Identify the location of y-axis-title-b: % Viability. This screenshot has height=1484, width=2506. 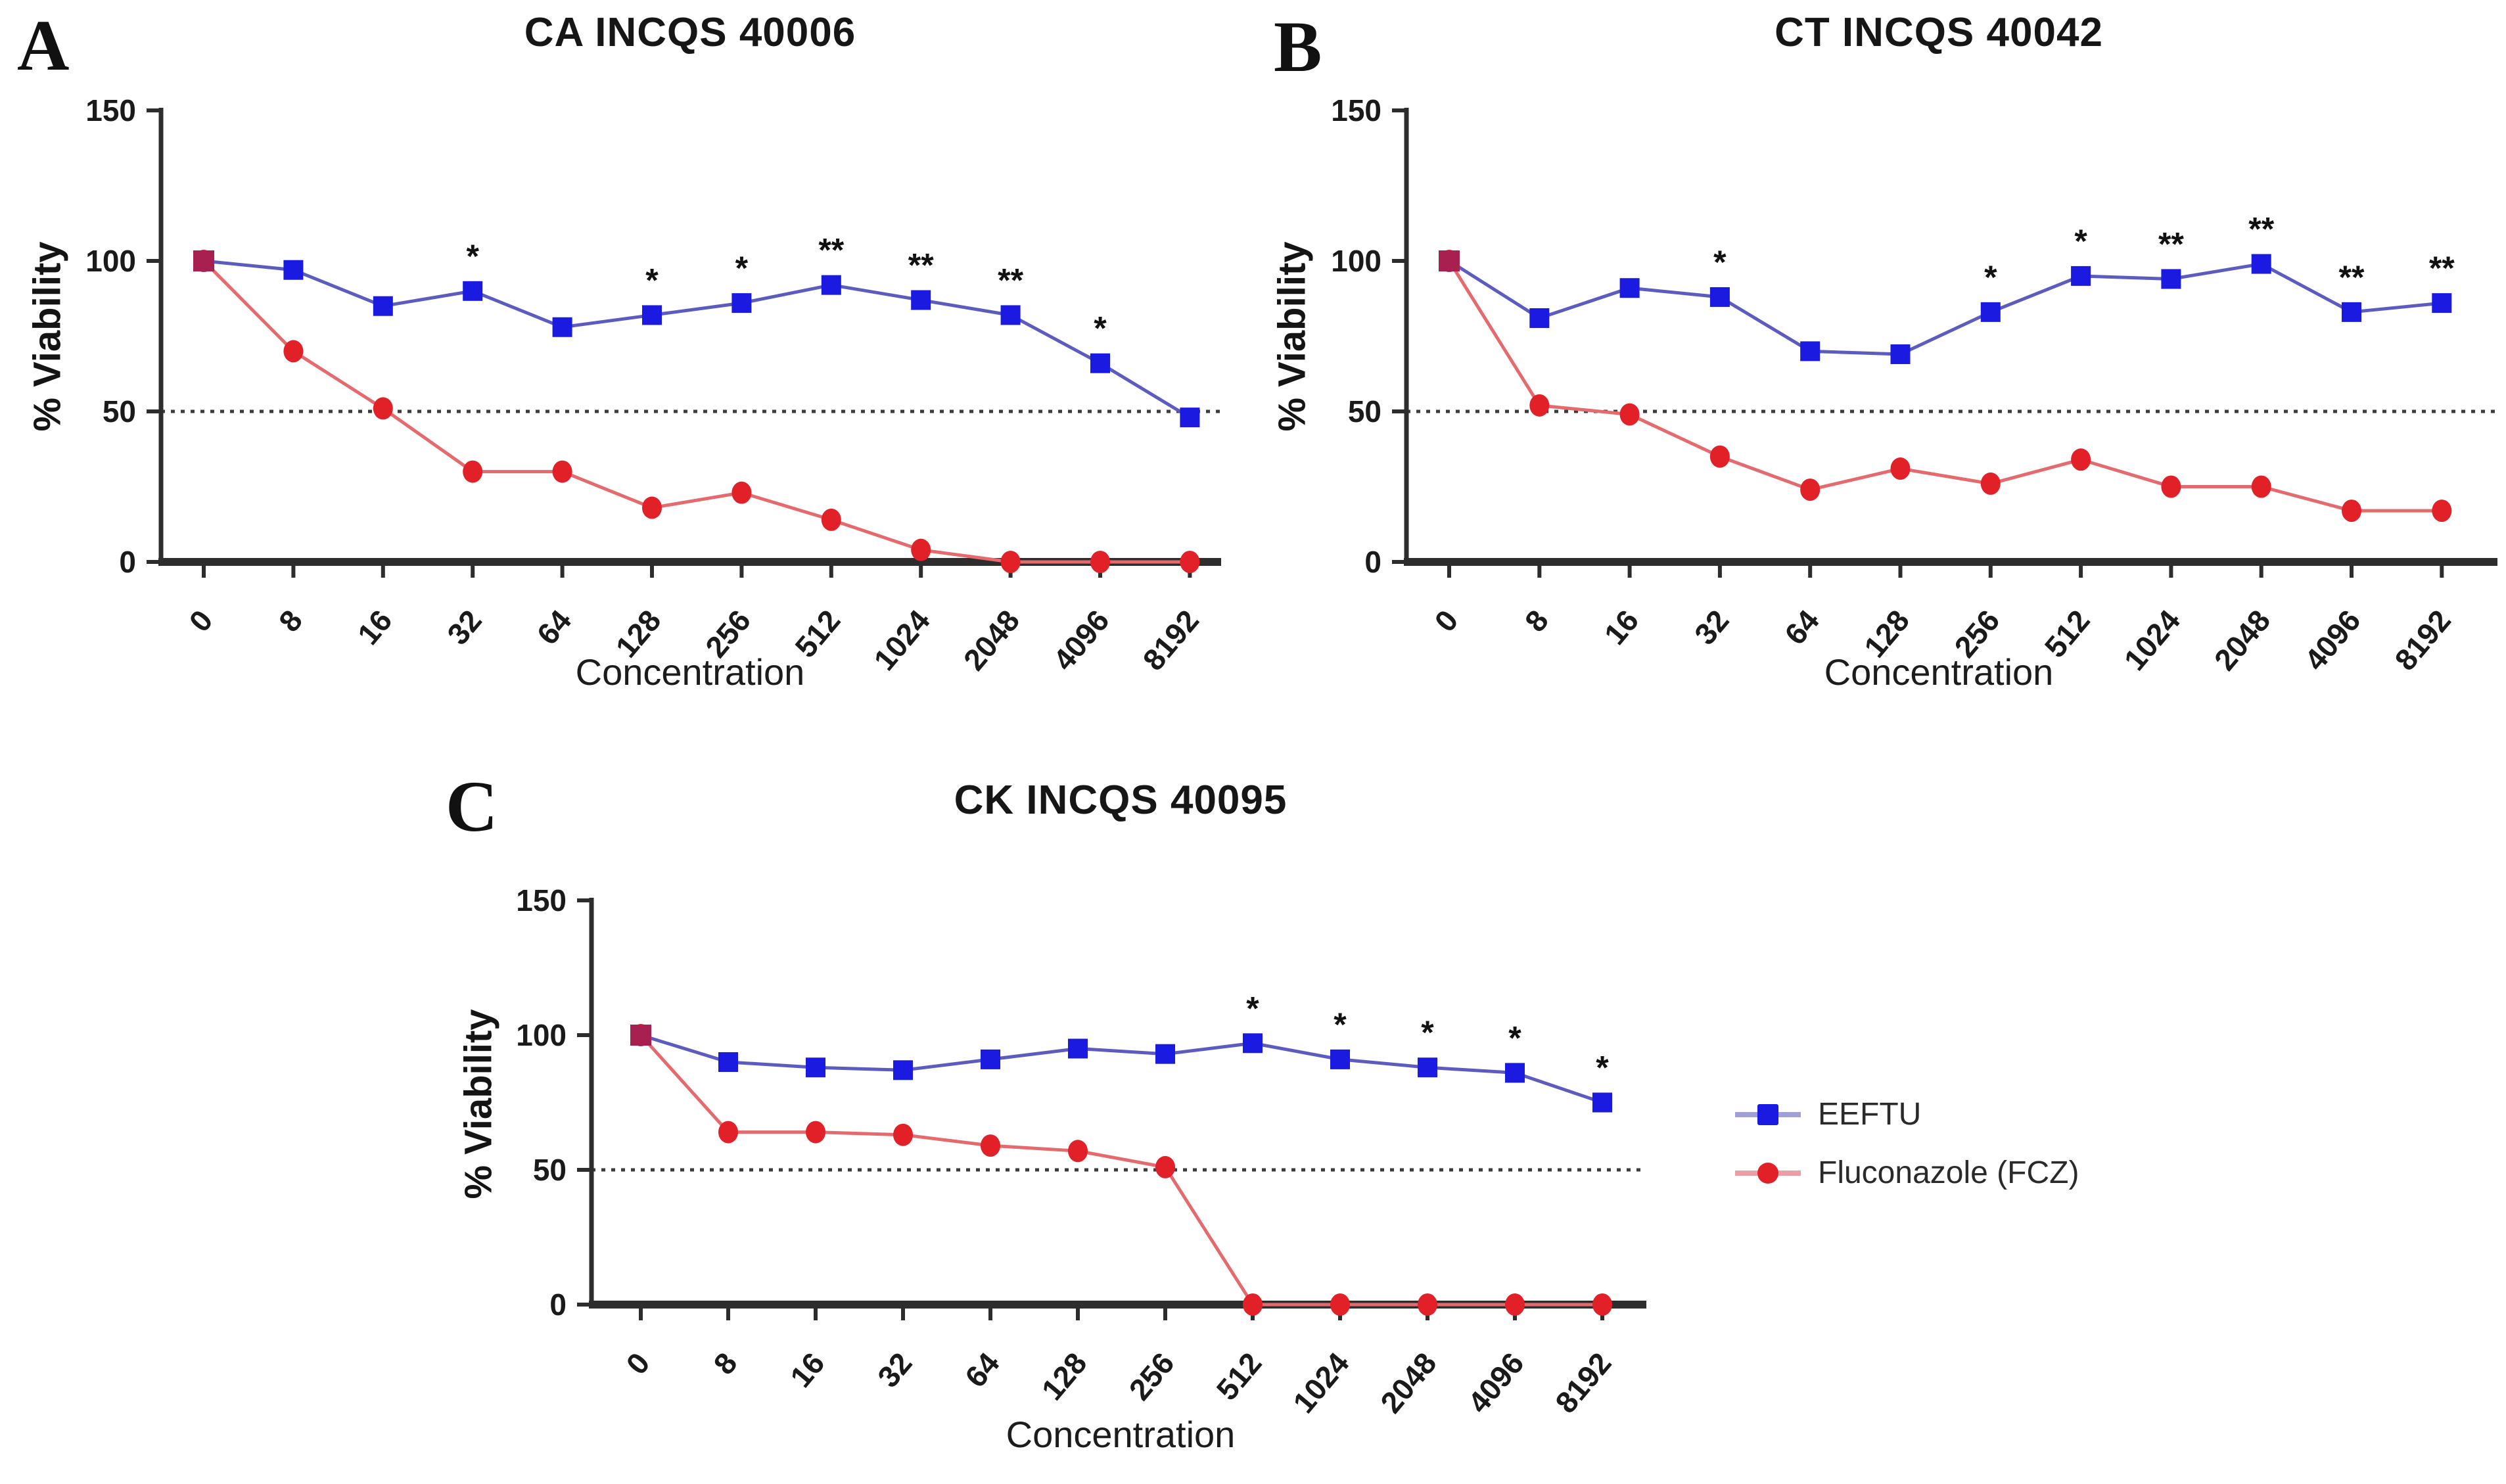
(1292, 337).